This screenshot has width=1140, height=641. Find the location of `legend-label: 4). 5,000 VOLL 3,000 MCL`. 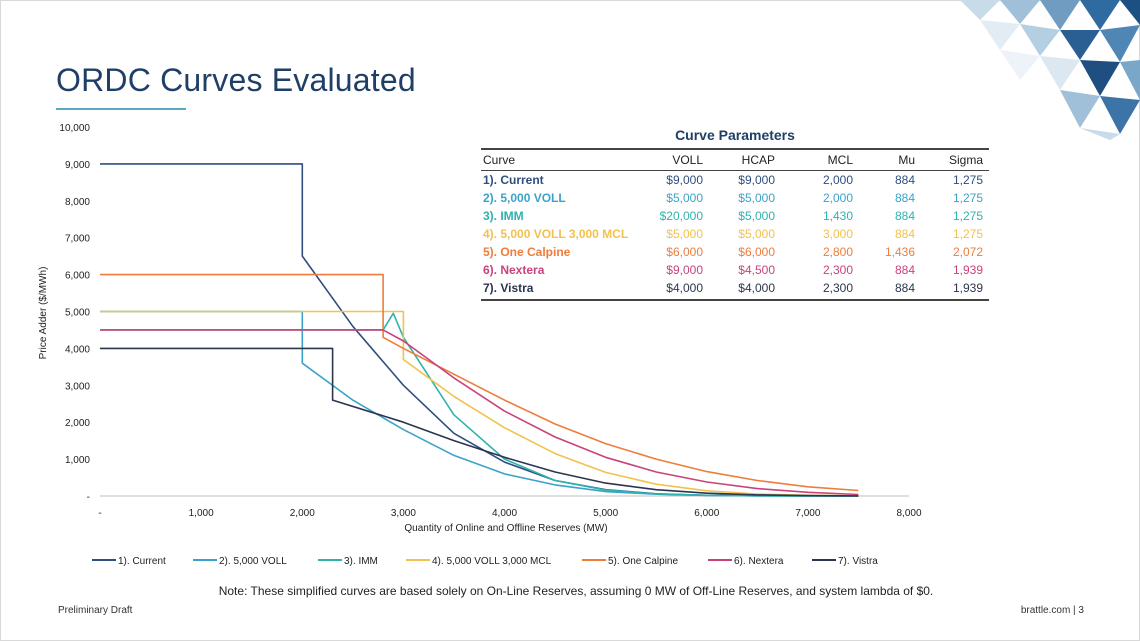

legend-label: 4). 5,000 VOLL 3,000 MCL is located at coordinates (492, 561).